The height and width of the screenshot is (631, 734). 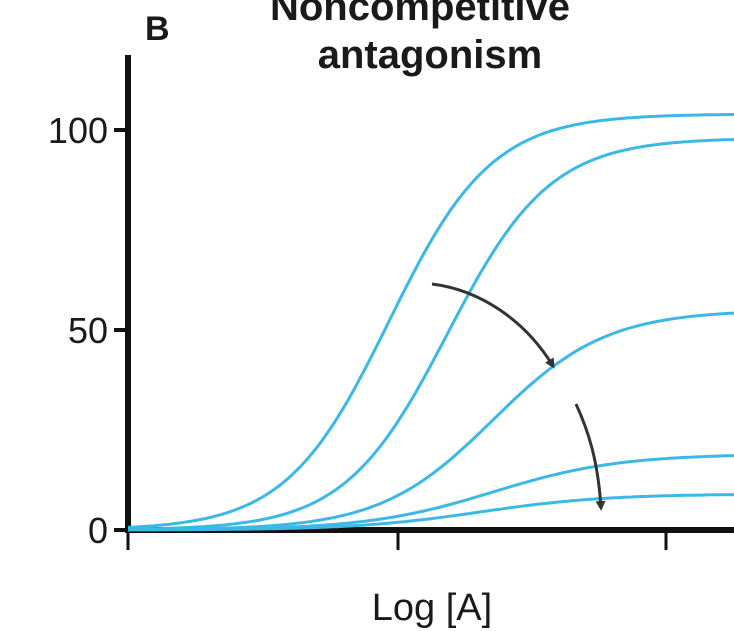 I want to click on y-tick-label: 50, so click(x=88, y=330).